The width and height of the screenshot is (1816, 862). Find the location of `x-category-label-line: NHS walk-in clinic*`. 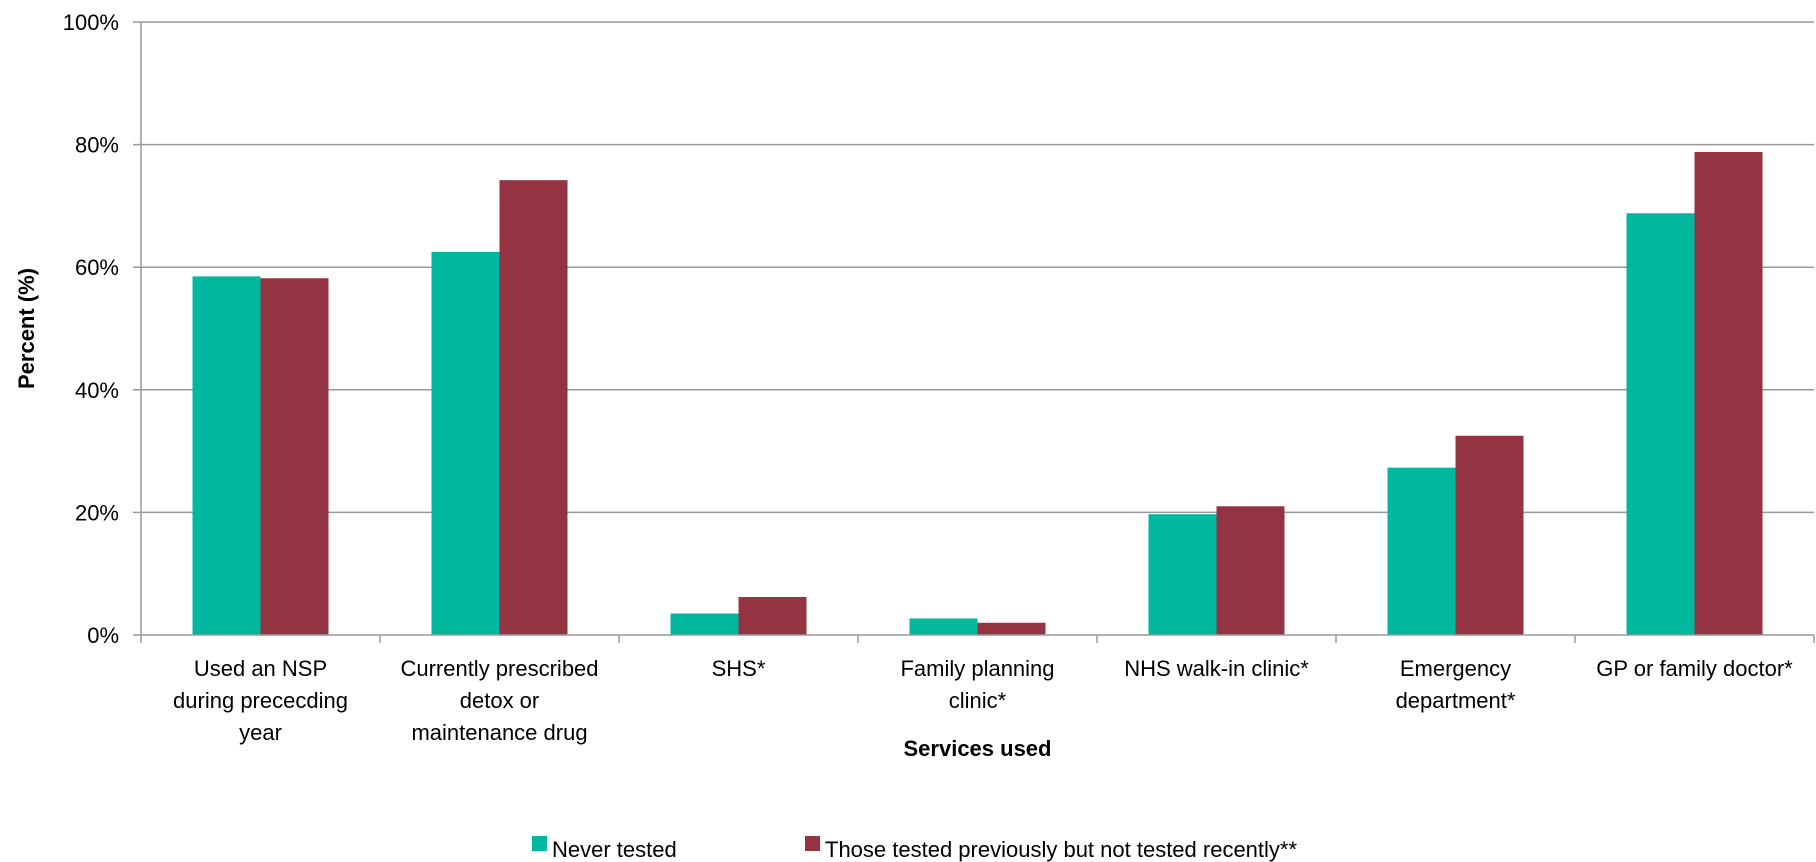

x-category-label-line: NHS walk-in clinic* is located at coordinates (1216, 668).